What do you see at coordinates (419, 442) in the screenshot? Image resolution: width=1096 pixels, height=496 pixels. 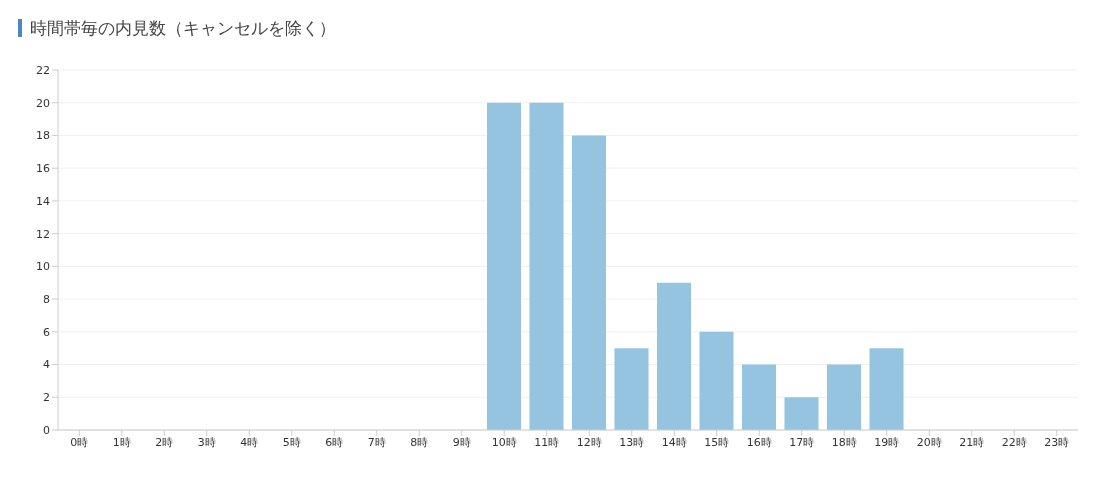 I see `x-tick-label: 8時` at bounding box center [419, 442].